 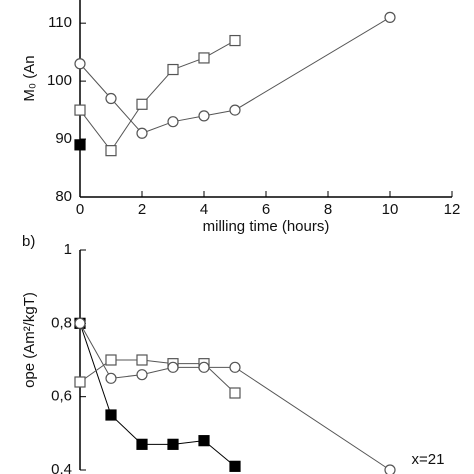 What do you see at coordinates (59, 80) in the screenshot?
I see `y-tick-label: 100` at bounding box center [59, 80].